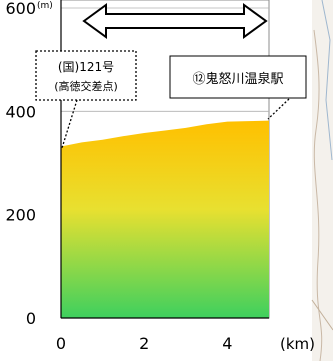 This screenshot has height=361, width=333. Describe the element at coordinates (20, 111) in the screenshot. I see `y-tick-label: 400` at that location.